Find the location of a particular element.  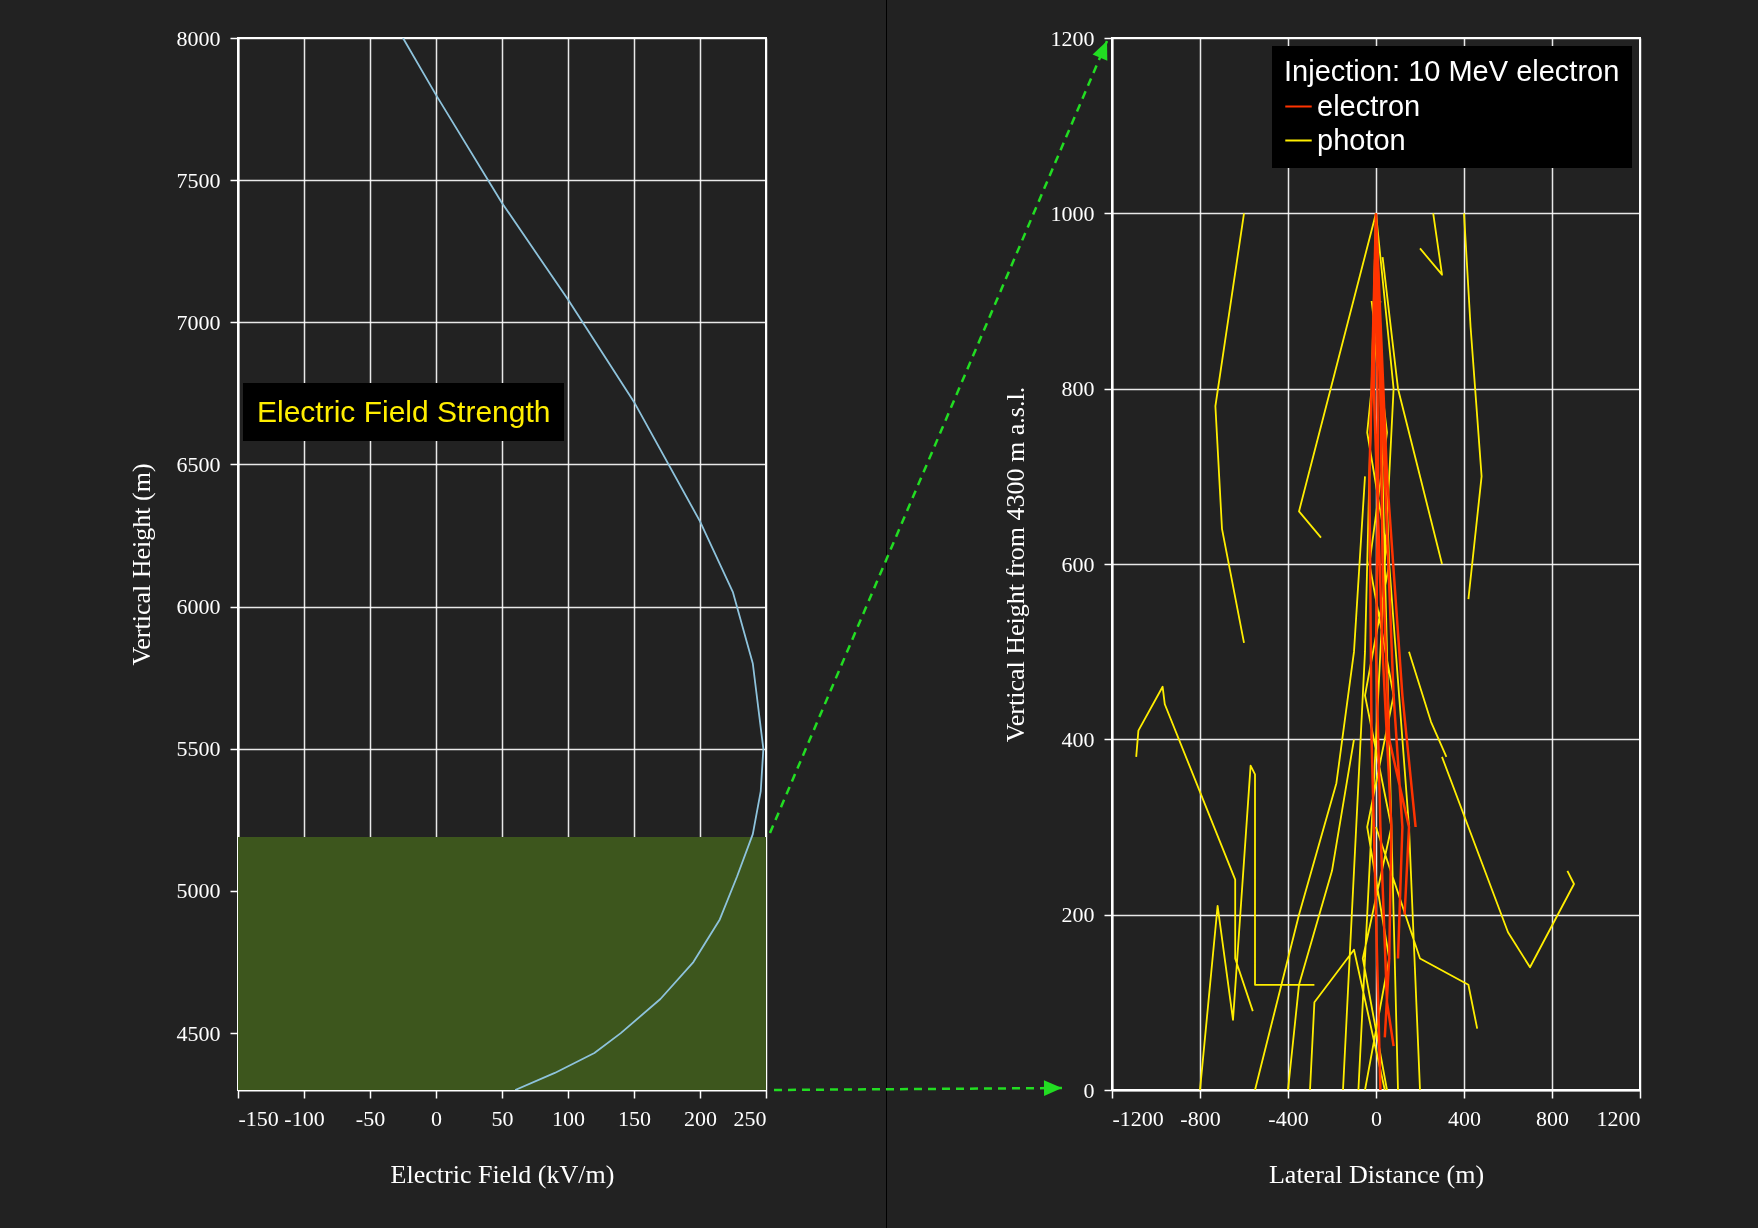

x-tick-label: 200 is located at coordinates (700, 1118).